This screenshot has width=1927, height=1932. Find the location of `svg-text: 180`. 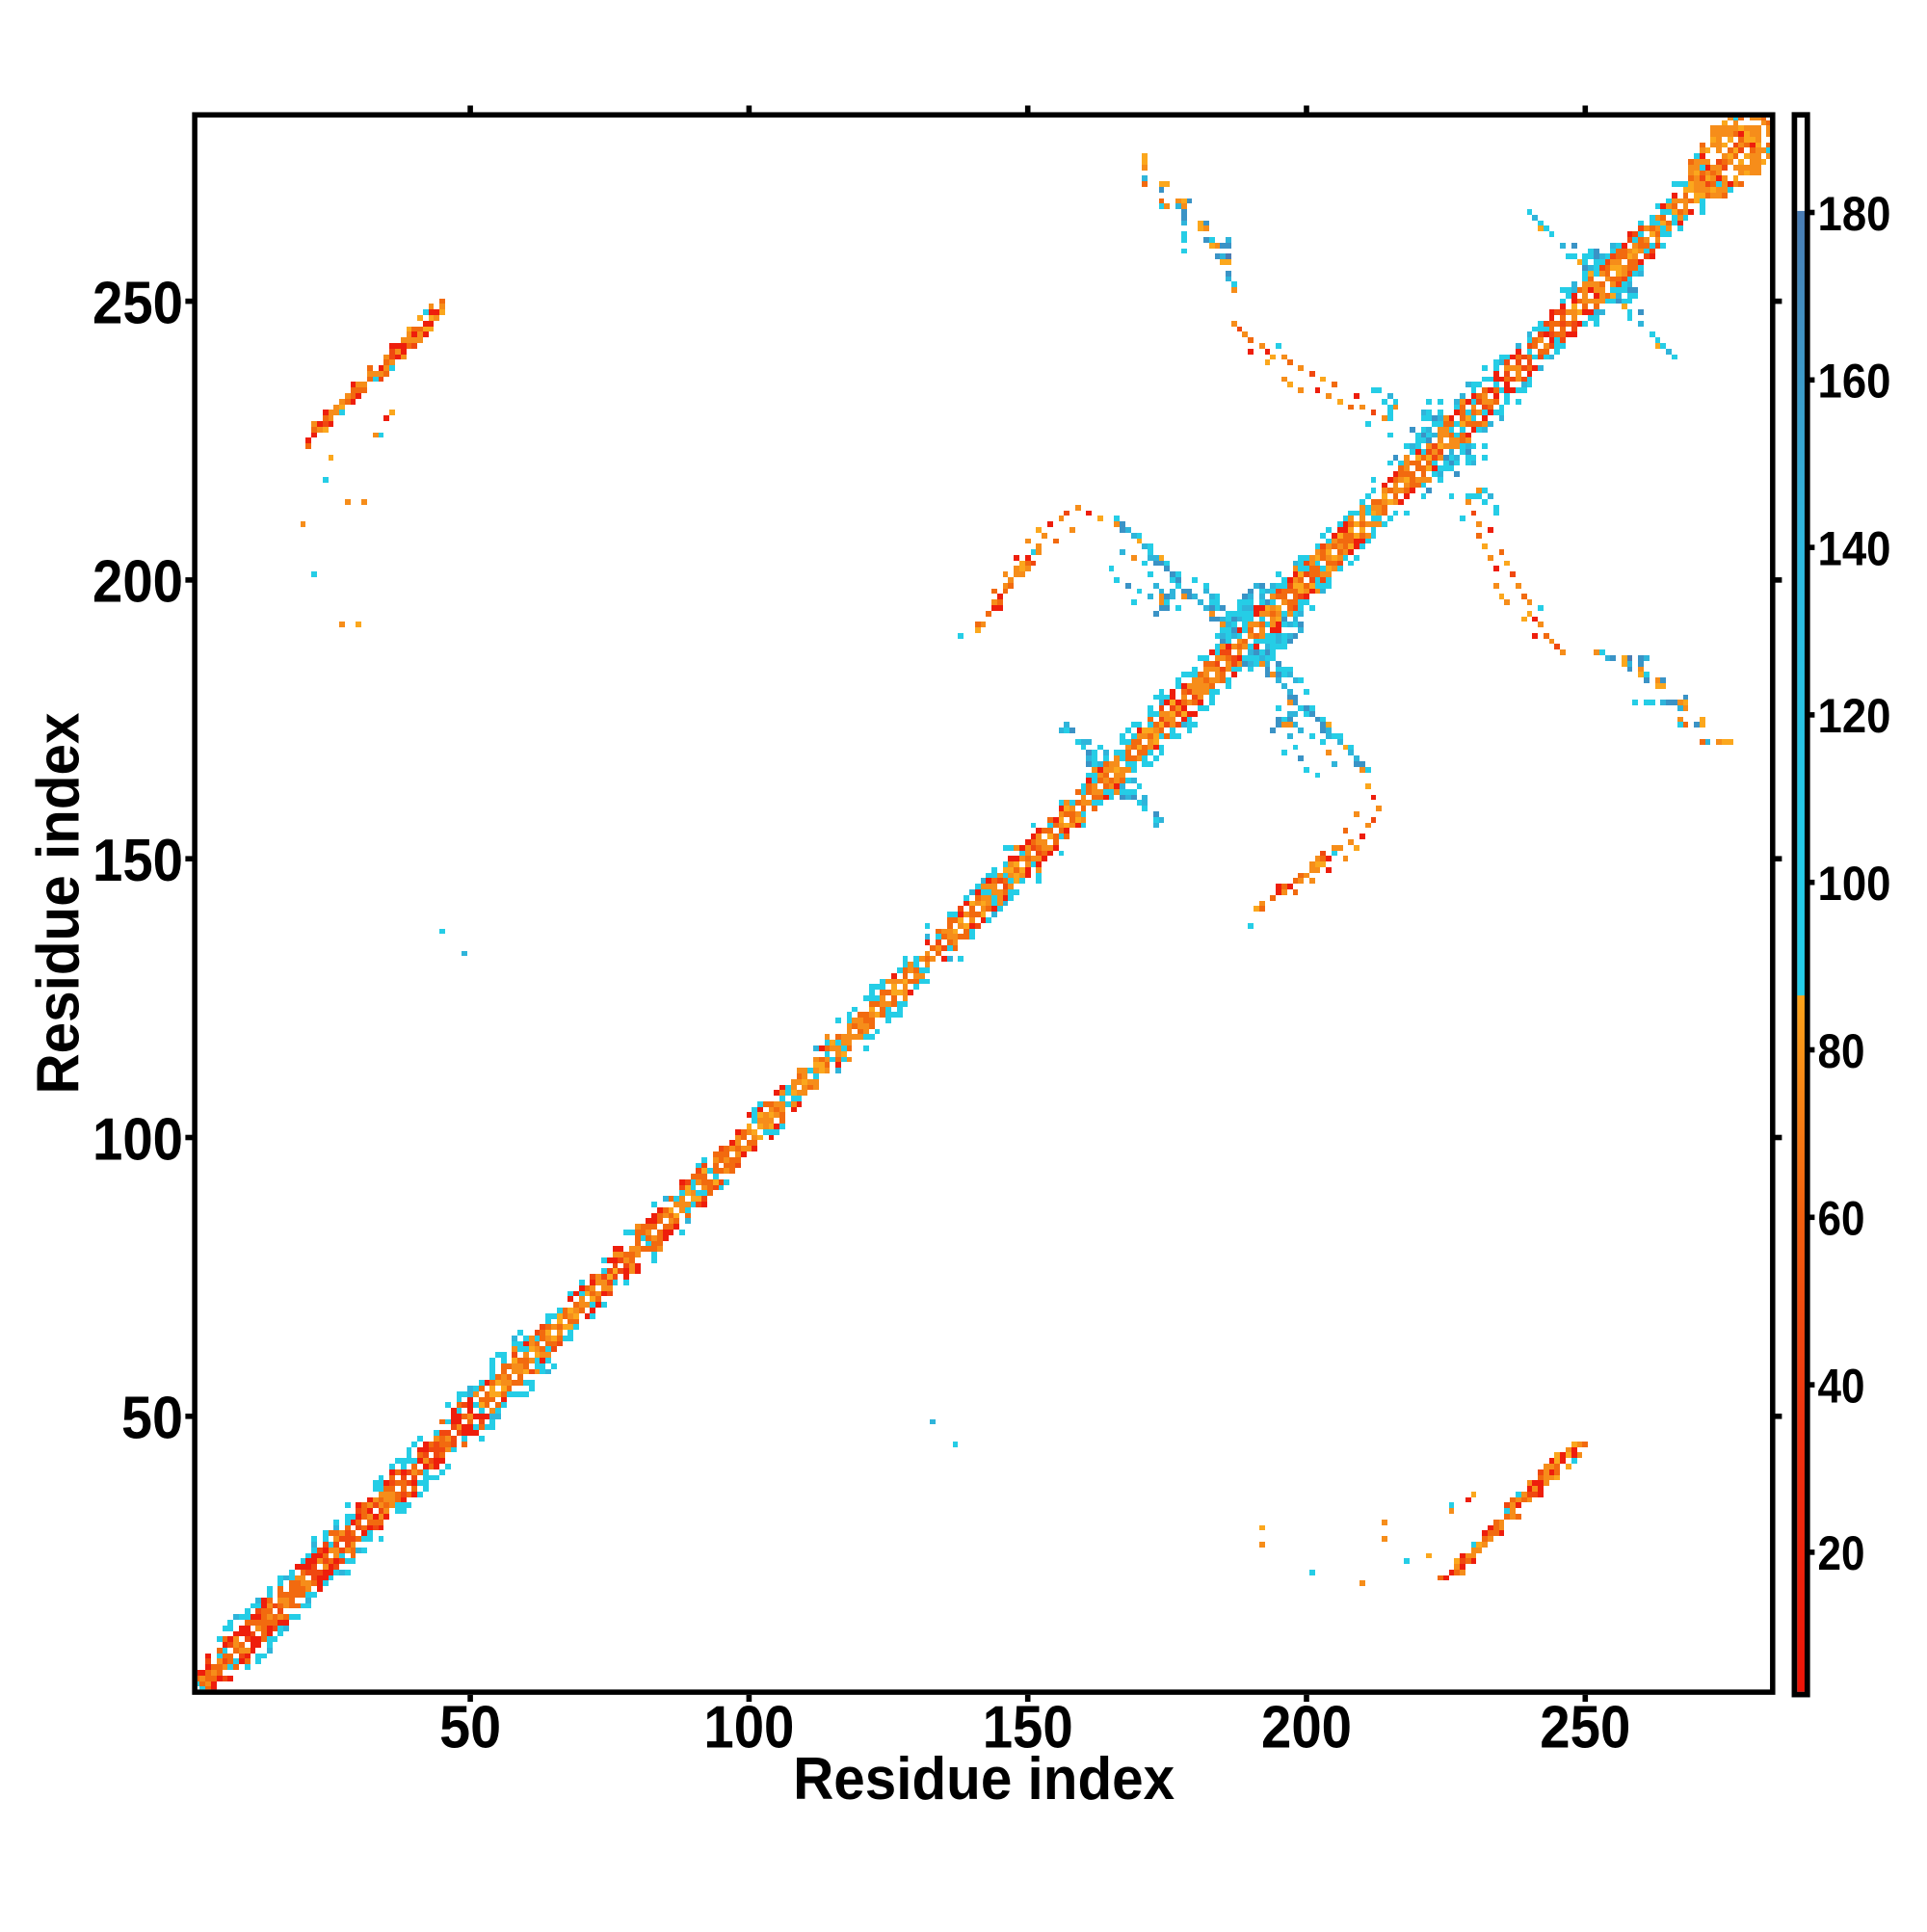

svg-text: 180 is located at coordinates (1854, 214).